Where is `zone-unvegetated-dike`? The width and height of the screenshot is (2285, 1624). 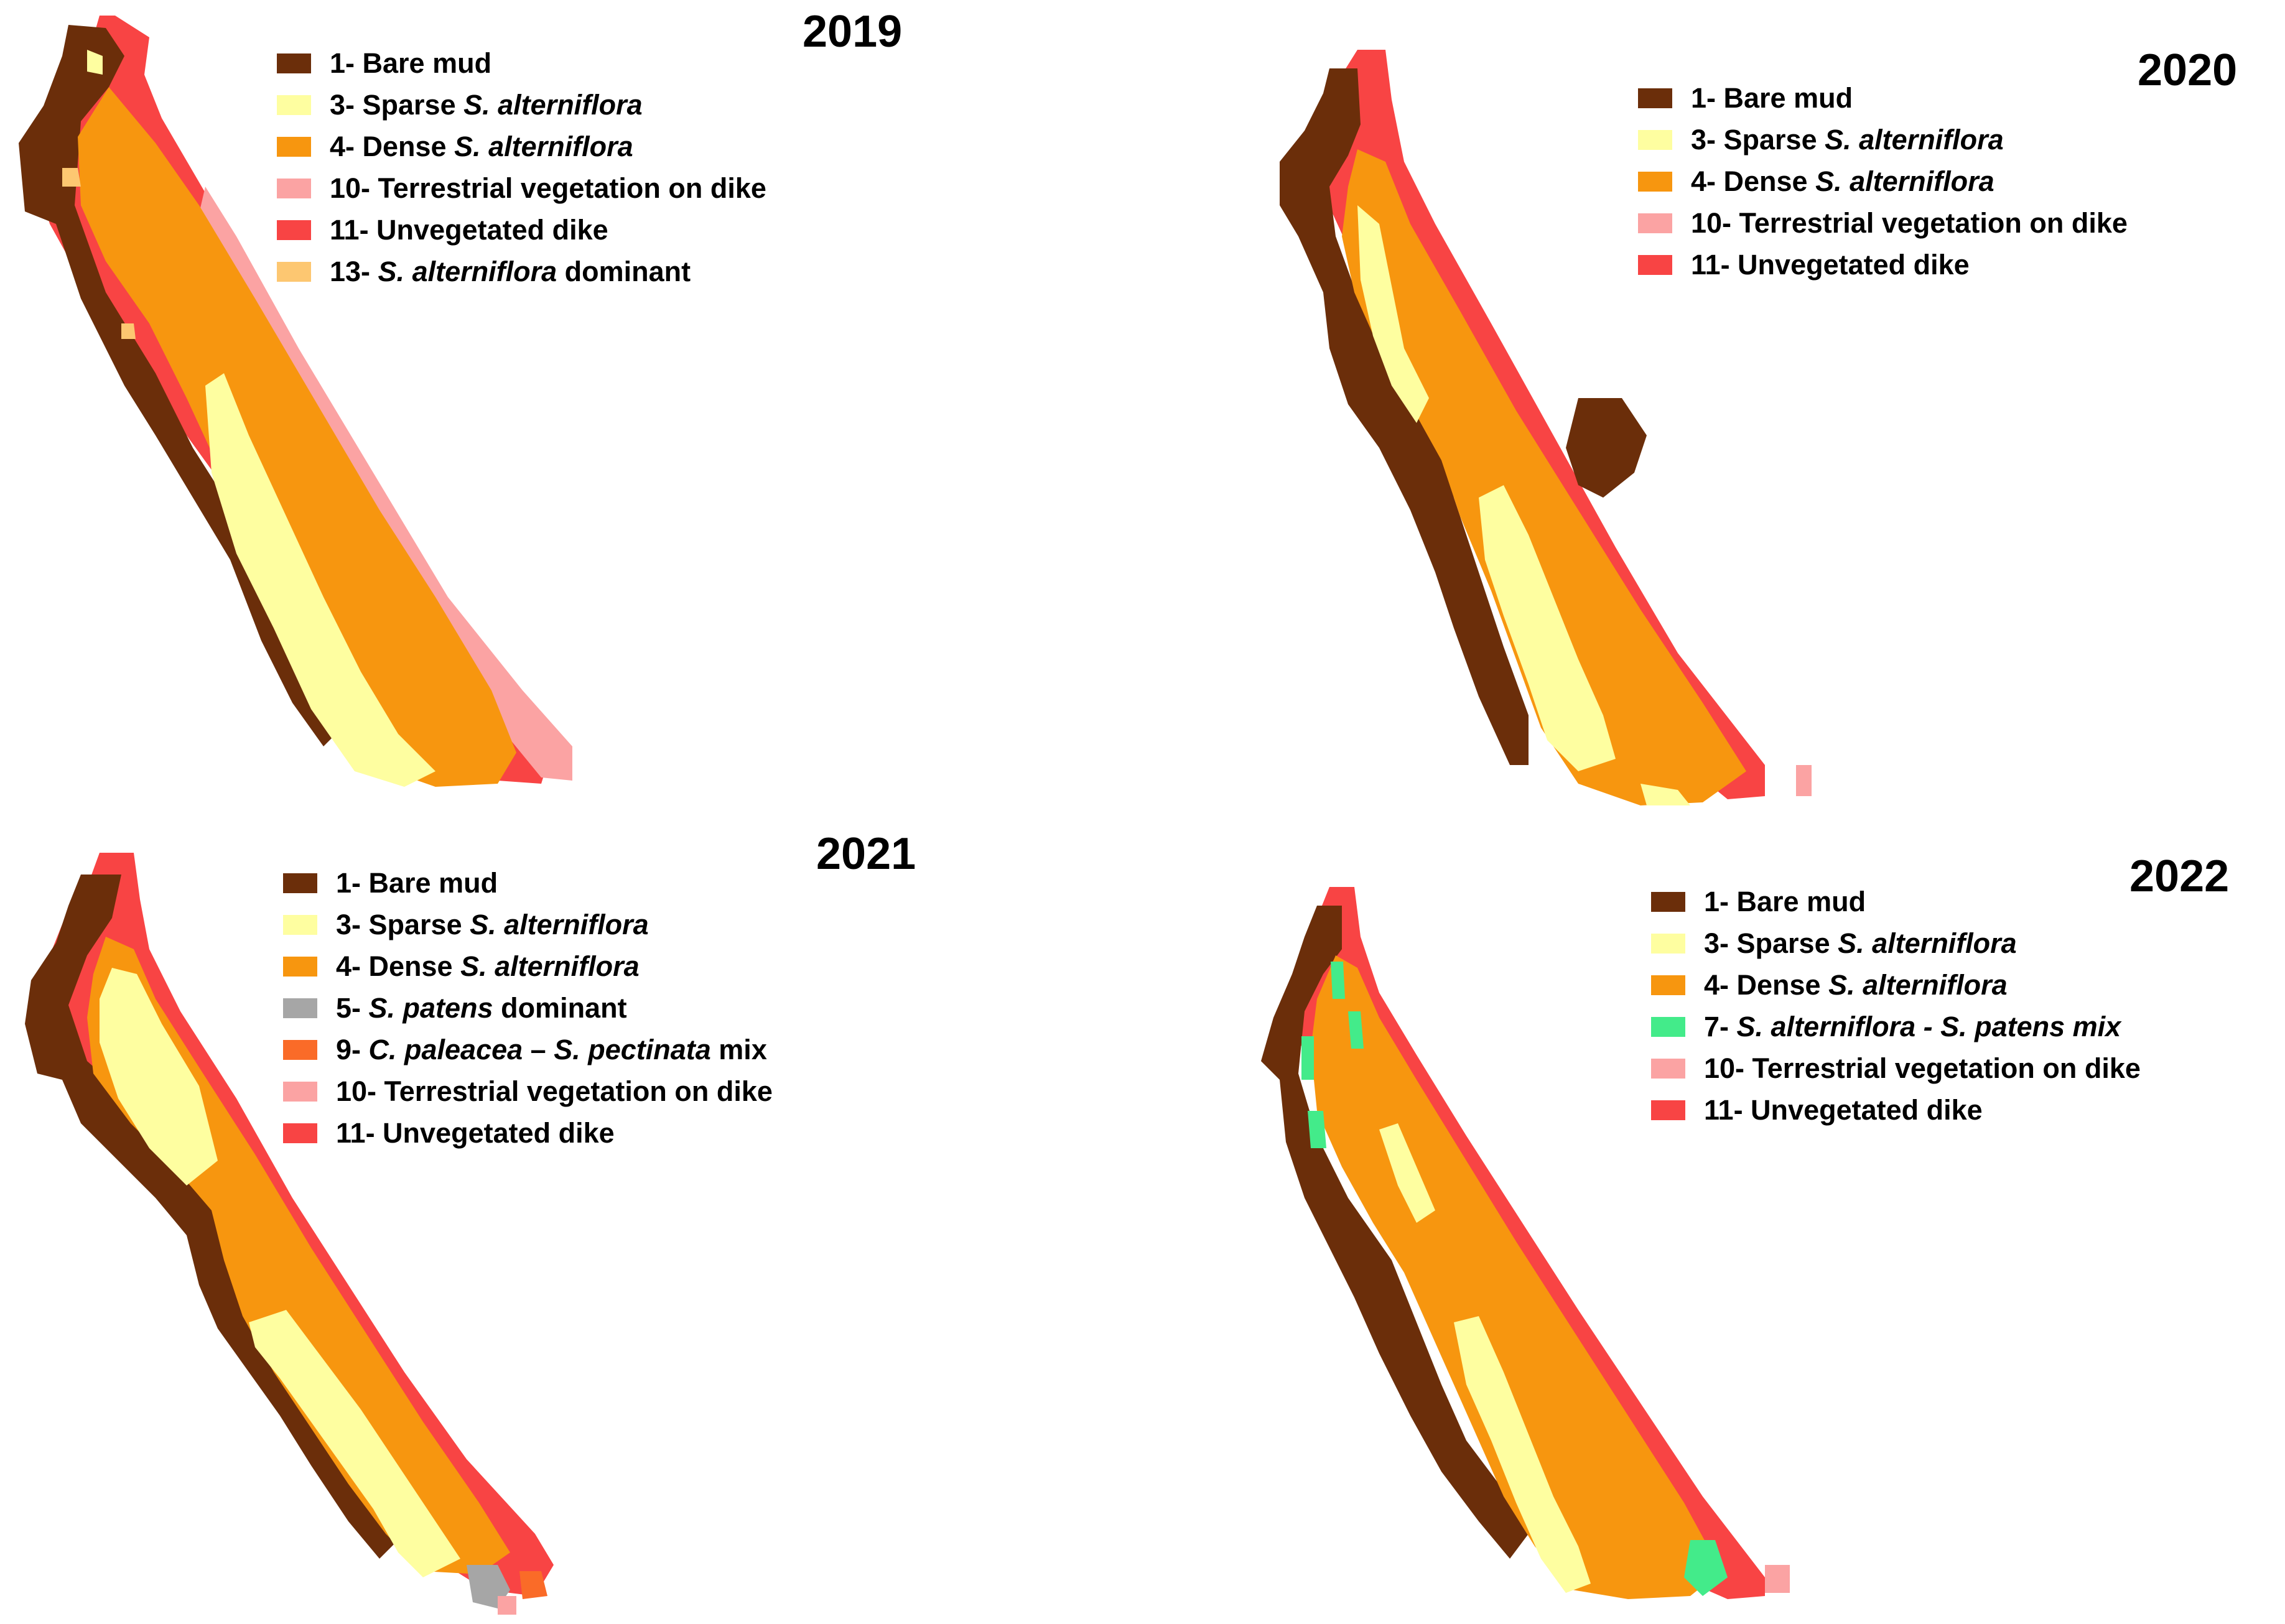 zone-unvegetated-dike is located at coordinates (1528, 1243).